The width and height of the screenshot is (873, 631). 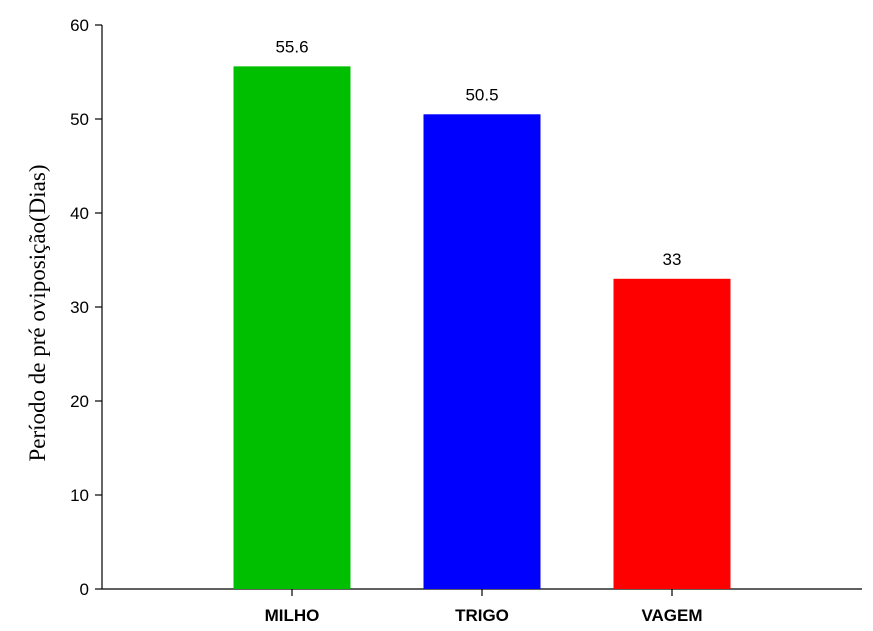 What do you see at coordinates (79, 119) in the screenshot?
I see `y-tick-label: 50` at bounding box center [79, 119].